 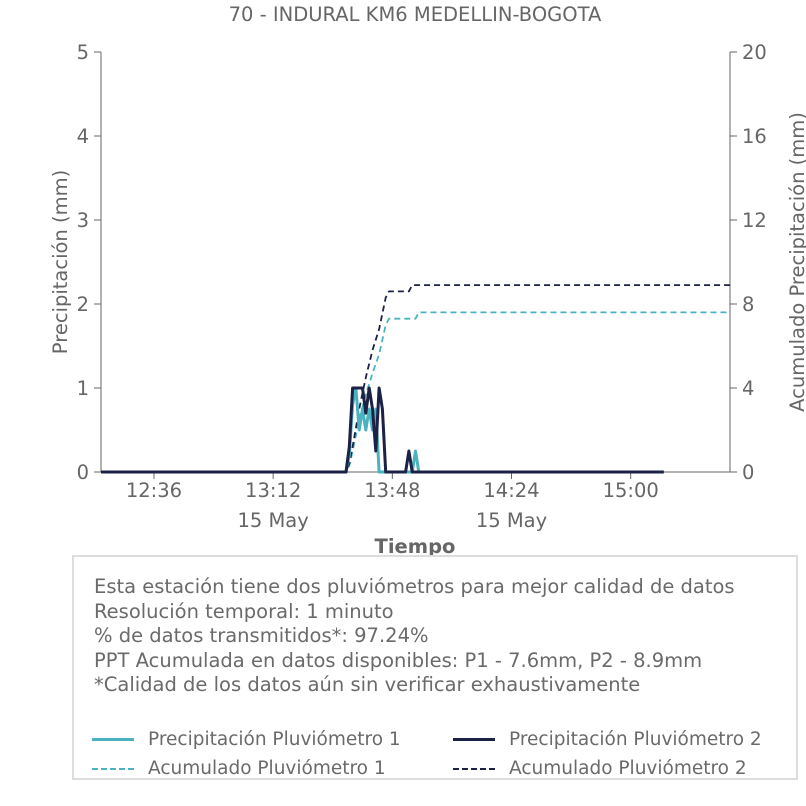 What do you see at coordinates (511, 490) in the screenshot?
I see `x-tick-label: 14:24` at bounding box center [511, 490].